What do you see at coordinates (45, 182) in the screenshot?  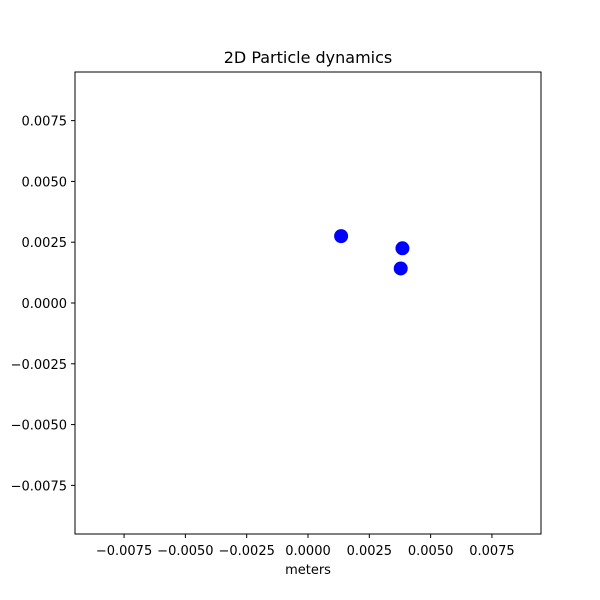 I see `y-tick-label: 0.0050` at bounding box center [45, 182].